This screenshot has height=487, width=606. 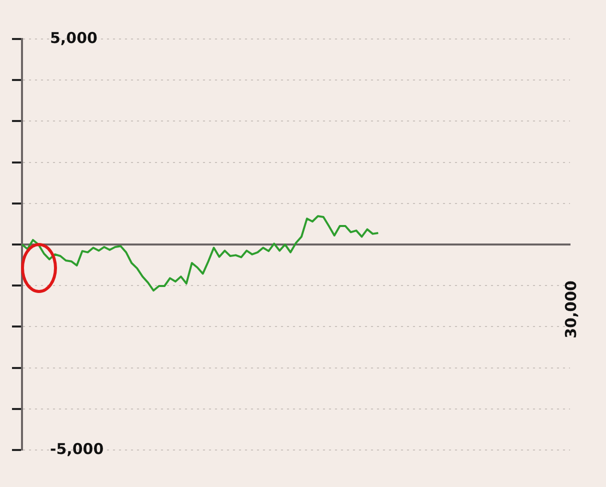 What do you see at coordinates (77, 449) in the screenshot?
I see `y-tick-label: -5,000` at bounding box center [77, 449].